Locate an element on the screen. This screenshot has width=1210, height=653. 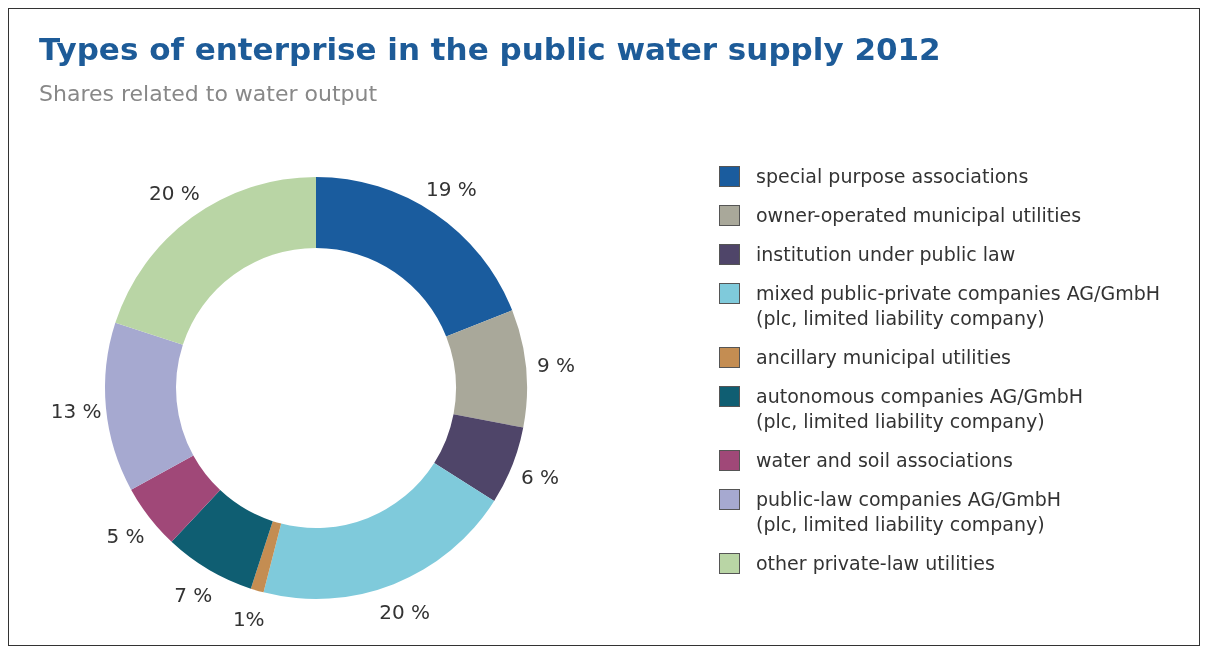
chart-title: Types of enterprise in the public water supply 2012 is located at coordinates (490, 49).